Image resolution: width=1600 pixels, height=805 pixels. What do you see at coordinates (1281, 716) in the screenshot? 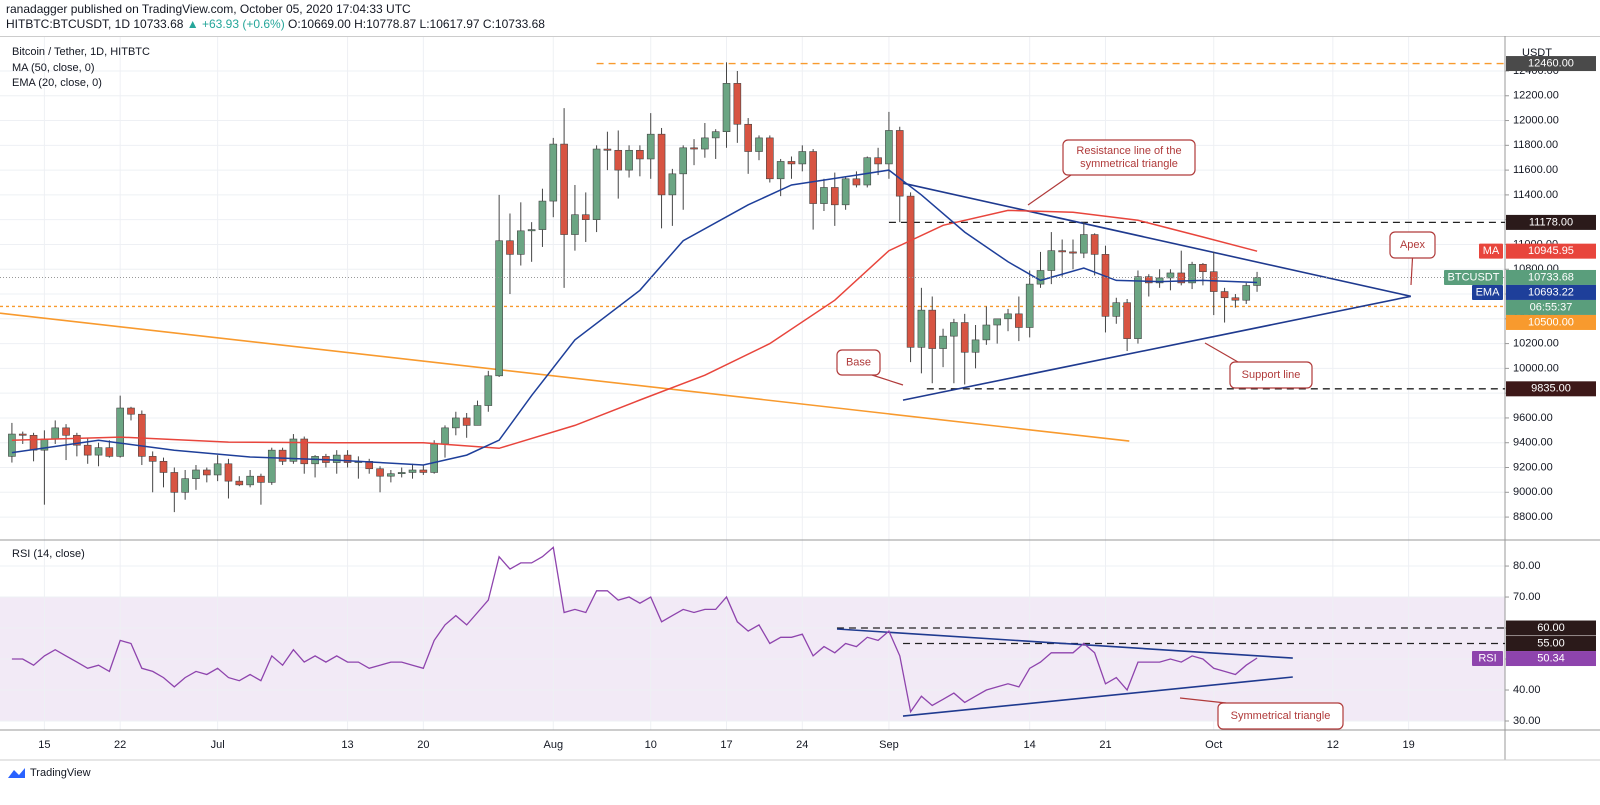
I see `callout-text: Symmetrical triangle` at bounding box center [1281, 716].